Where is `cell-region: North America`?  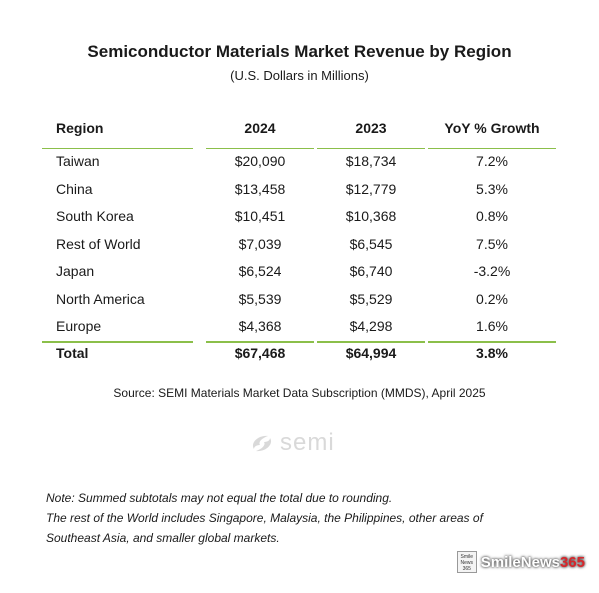
cell-region: North America is located at coordinates (100, 298).